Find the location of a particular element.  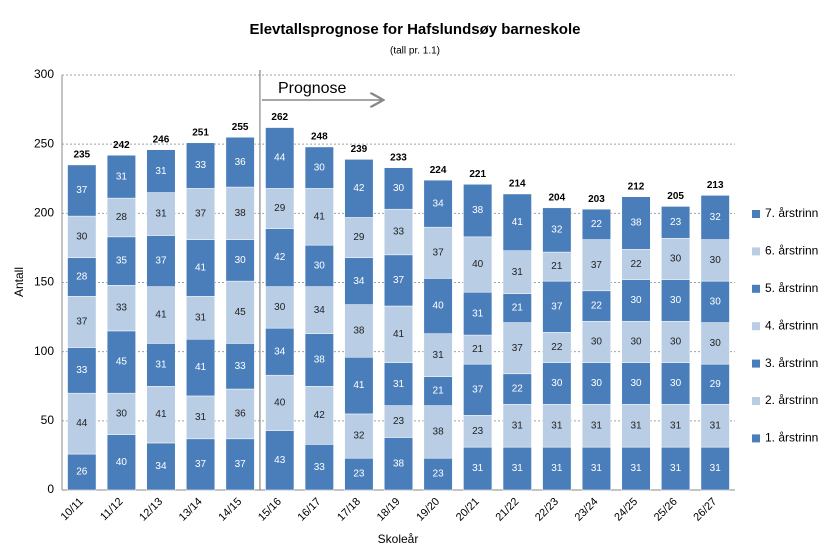

data-label: 43 is located at coordinates (280, 460).